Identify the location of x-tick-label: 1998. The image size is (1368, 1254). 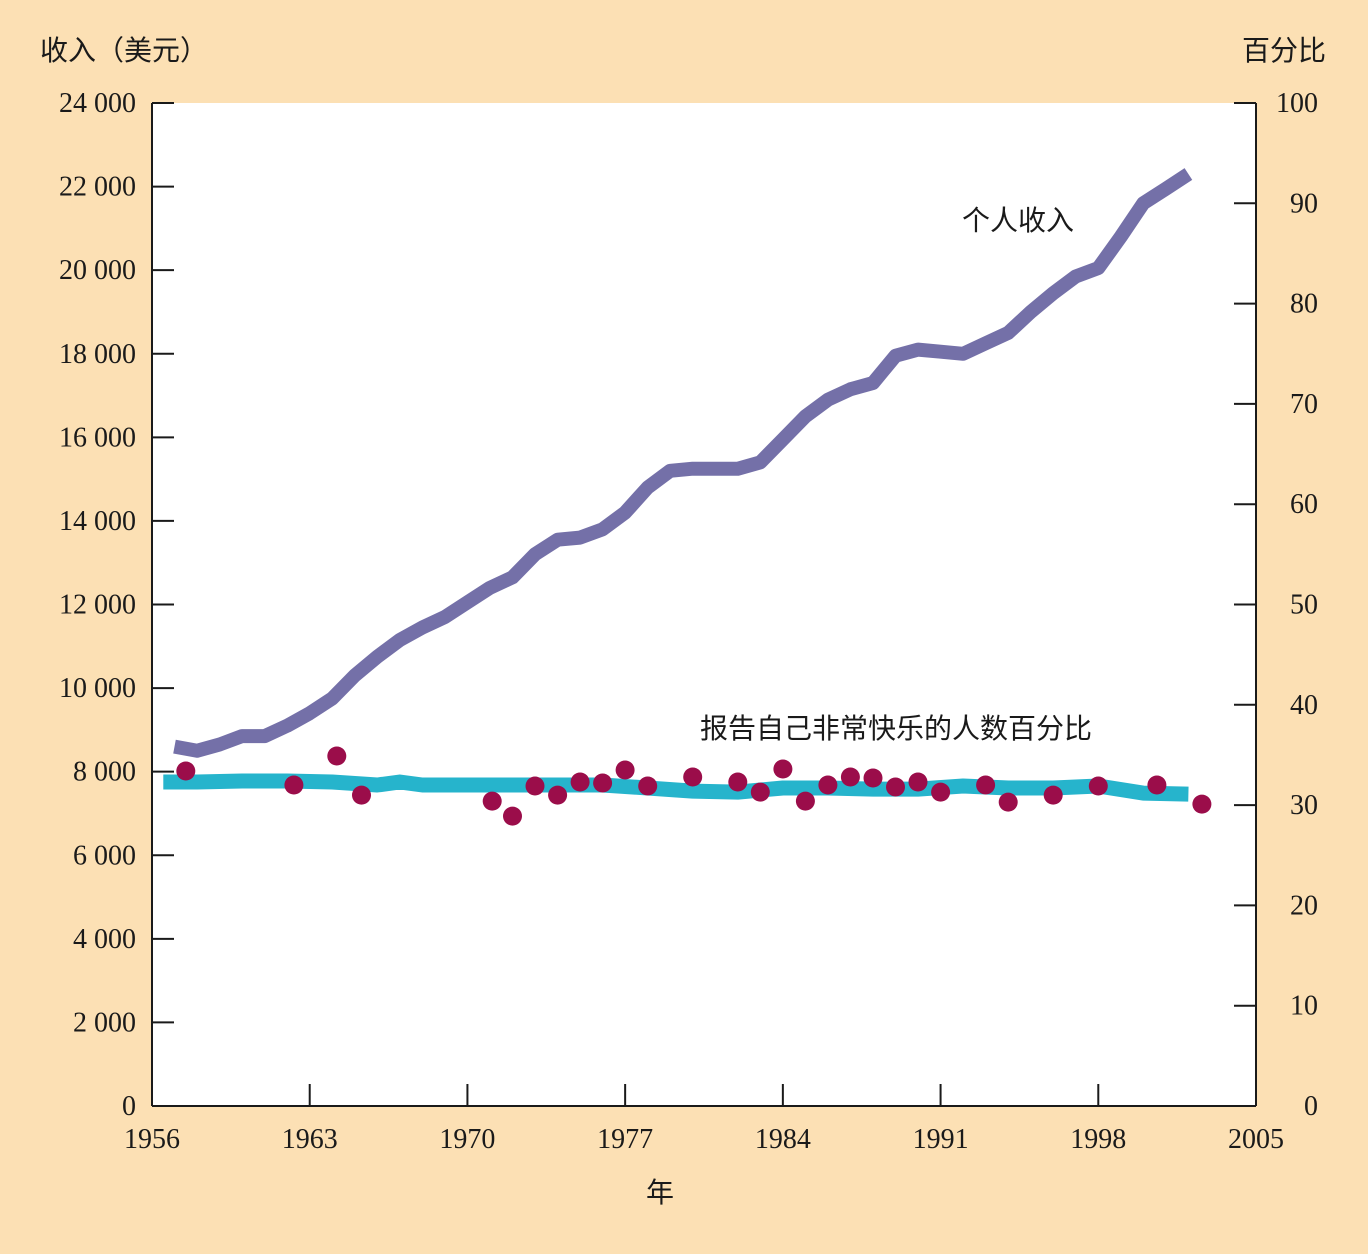
(1098, 1139).